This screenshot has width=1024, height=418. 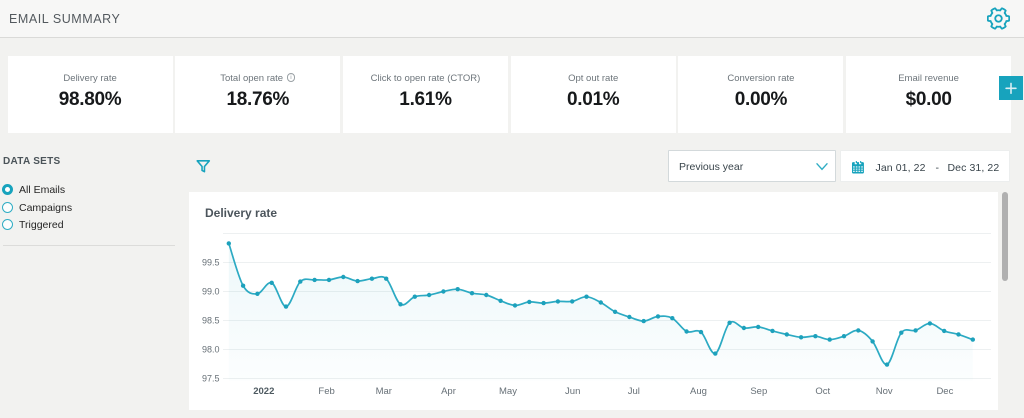 I want to click on svg-text: 99.0, so click(x=211, y=292).